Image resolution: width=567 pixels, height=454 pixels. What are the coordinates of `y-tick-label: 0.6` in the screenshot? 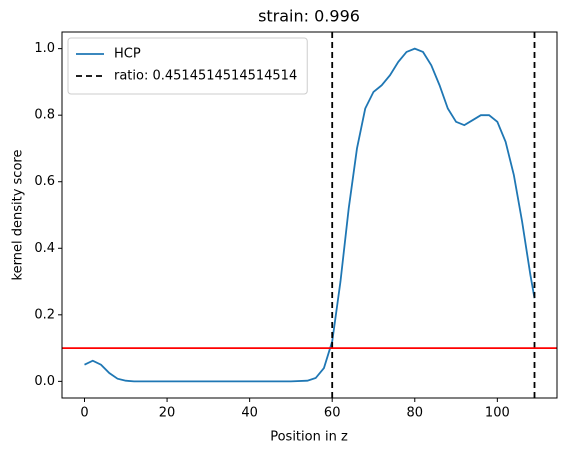 It's located at (44, 181).